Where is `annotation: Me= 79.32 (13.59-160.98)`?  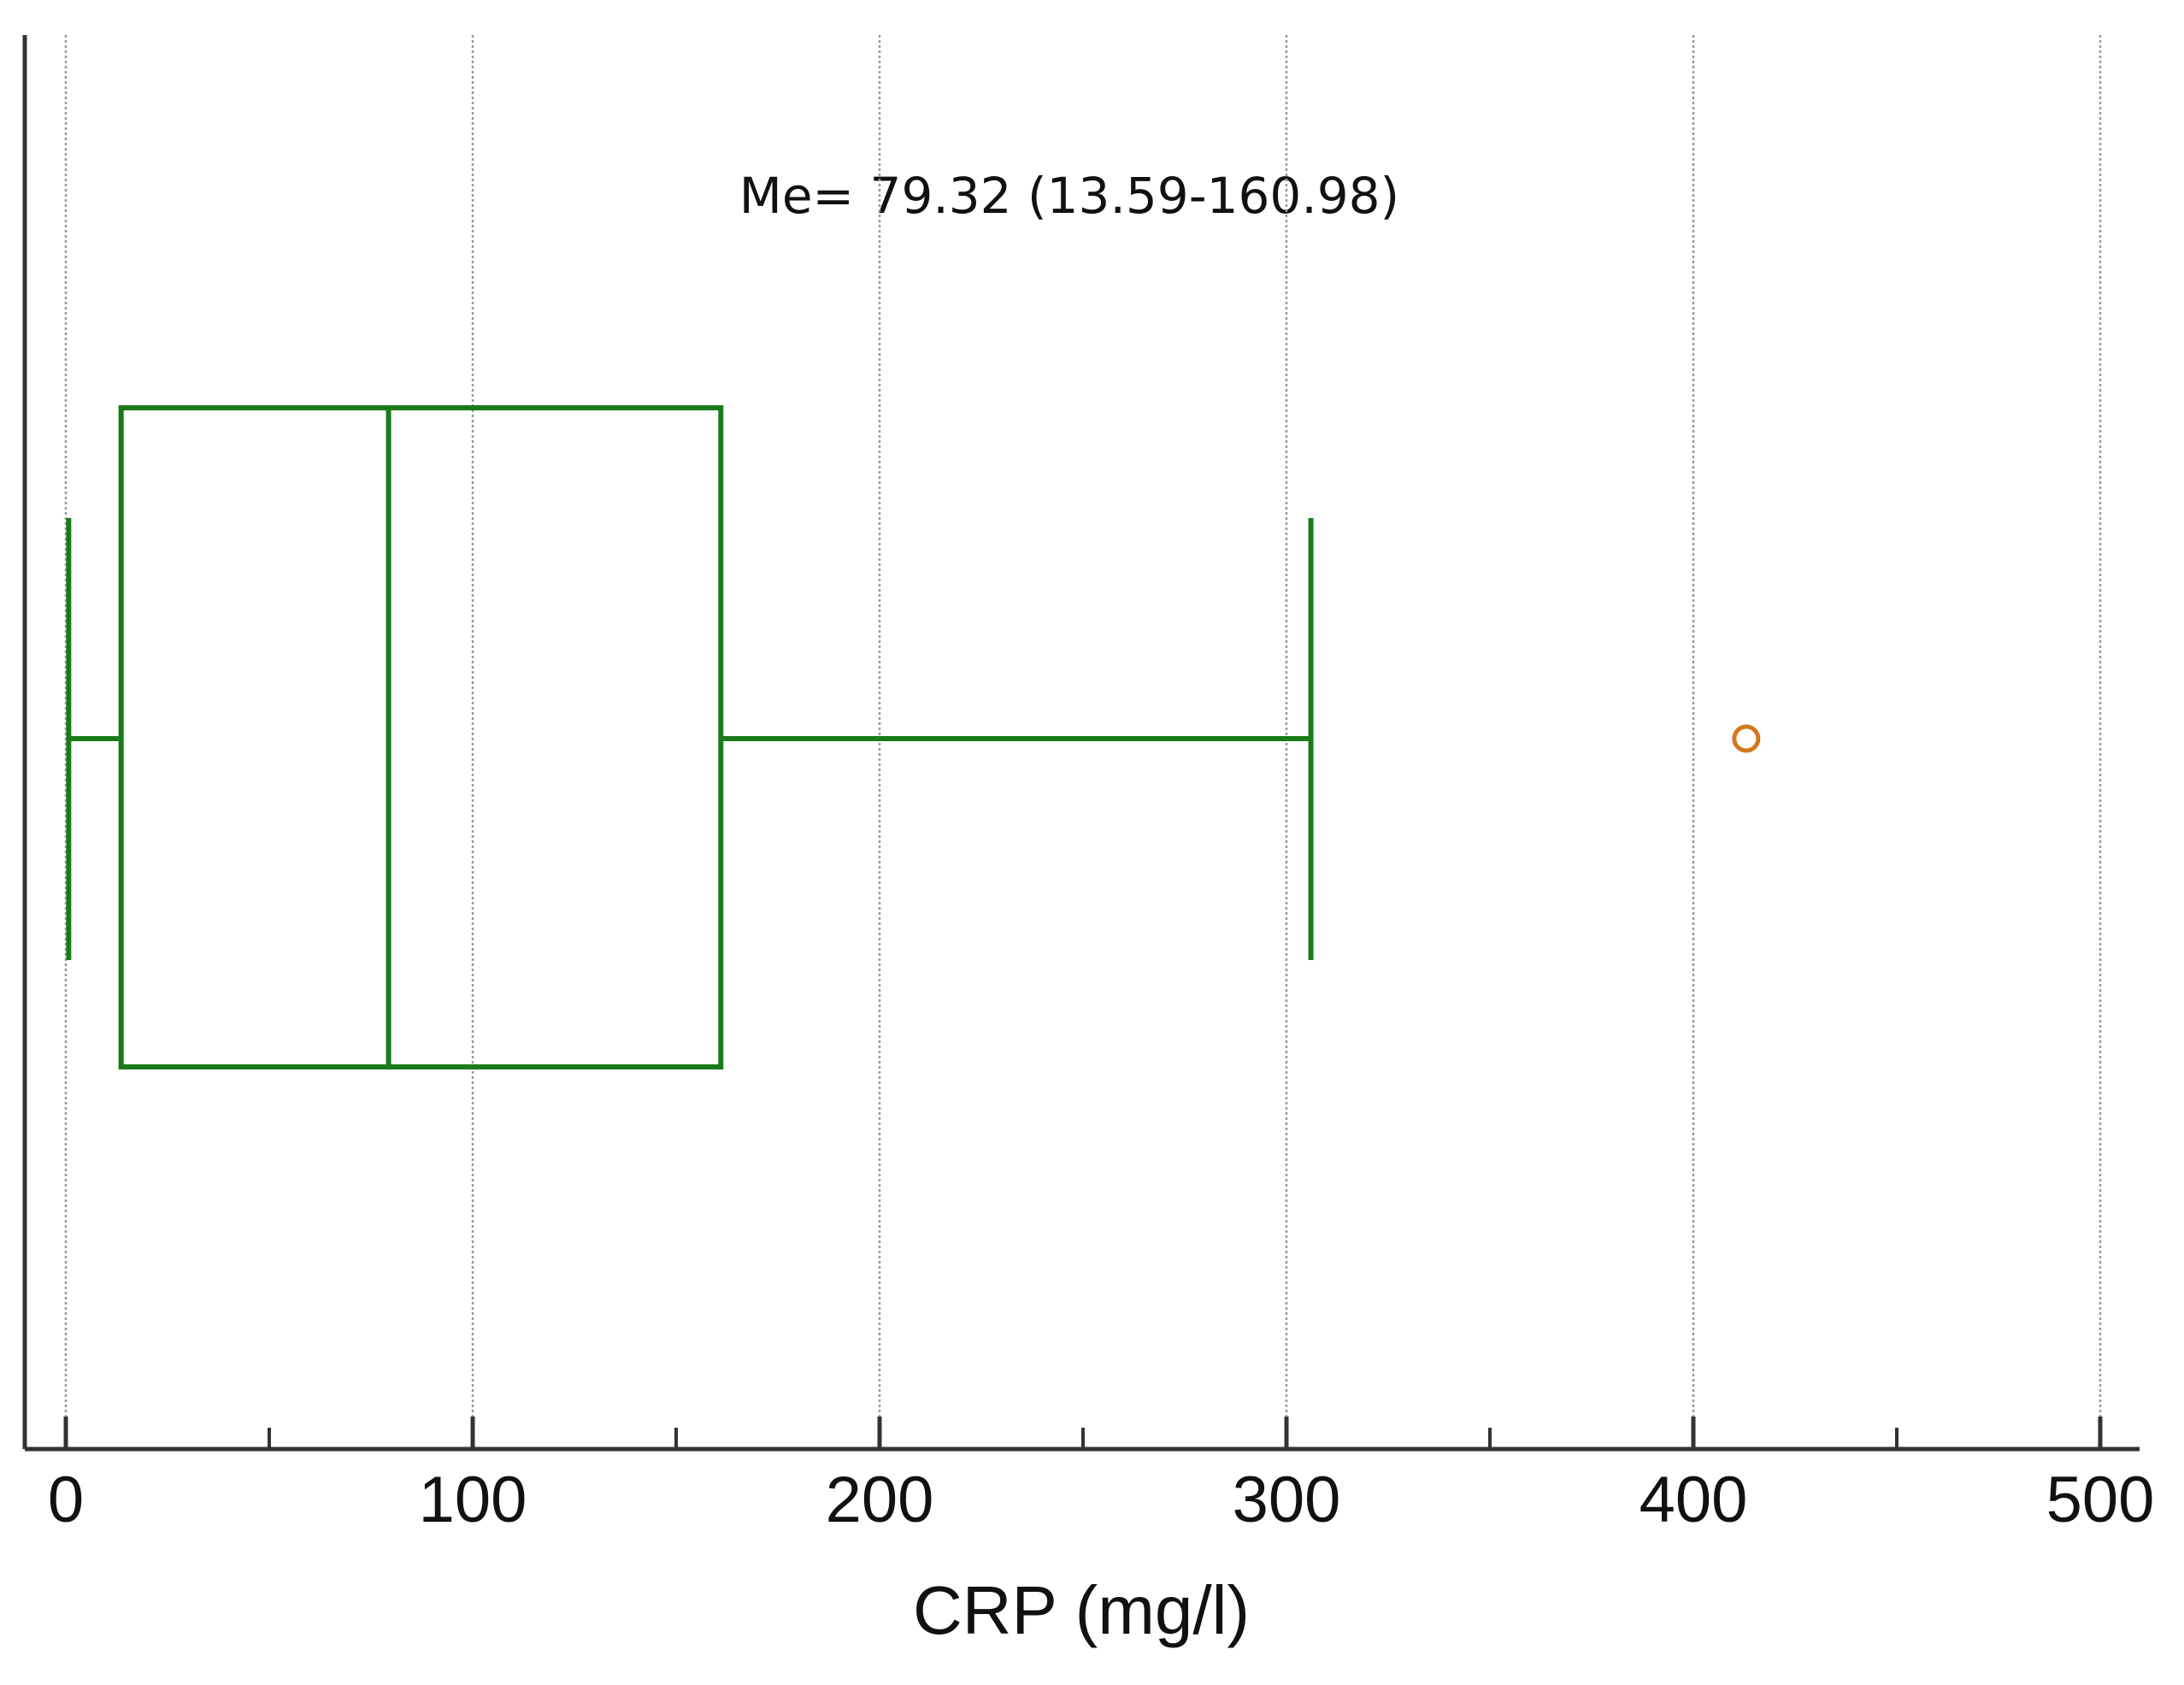
annotation: Me= 79.32 (13.59-160.98) is located at coordinates (1069, 196).